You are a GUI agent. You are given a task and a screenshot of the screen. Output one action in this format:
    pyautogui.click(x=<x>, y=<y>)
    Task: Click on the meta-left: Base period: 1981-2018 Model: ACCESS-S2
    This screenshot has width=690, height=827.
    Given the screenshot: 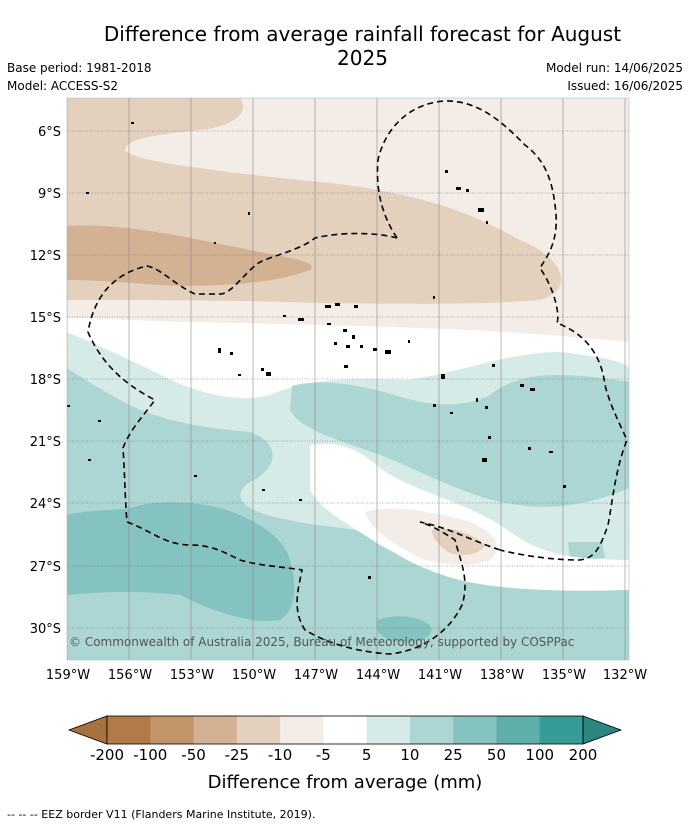 What is the action you would take?
    pyautogui.click(x=79, y=77)
    